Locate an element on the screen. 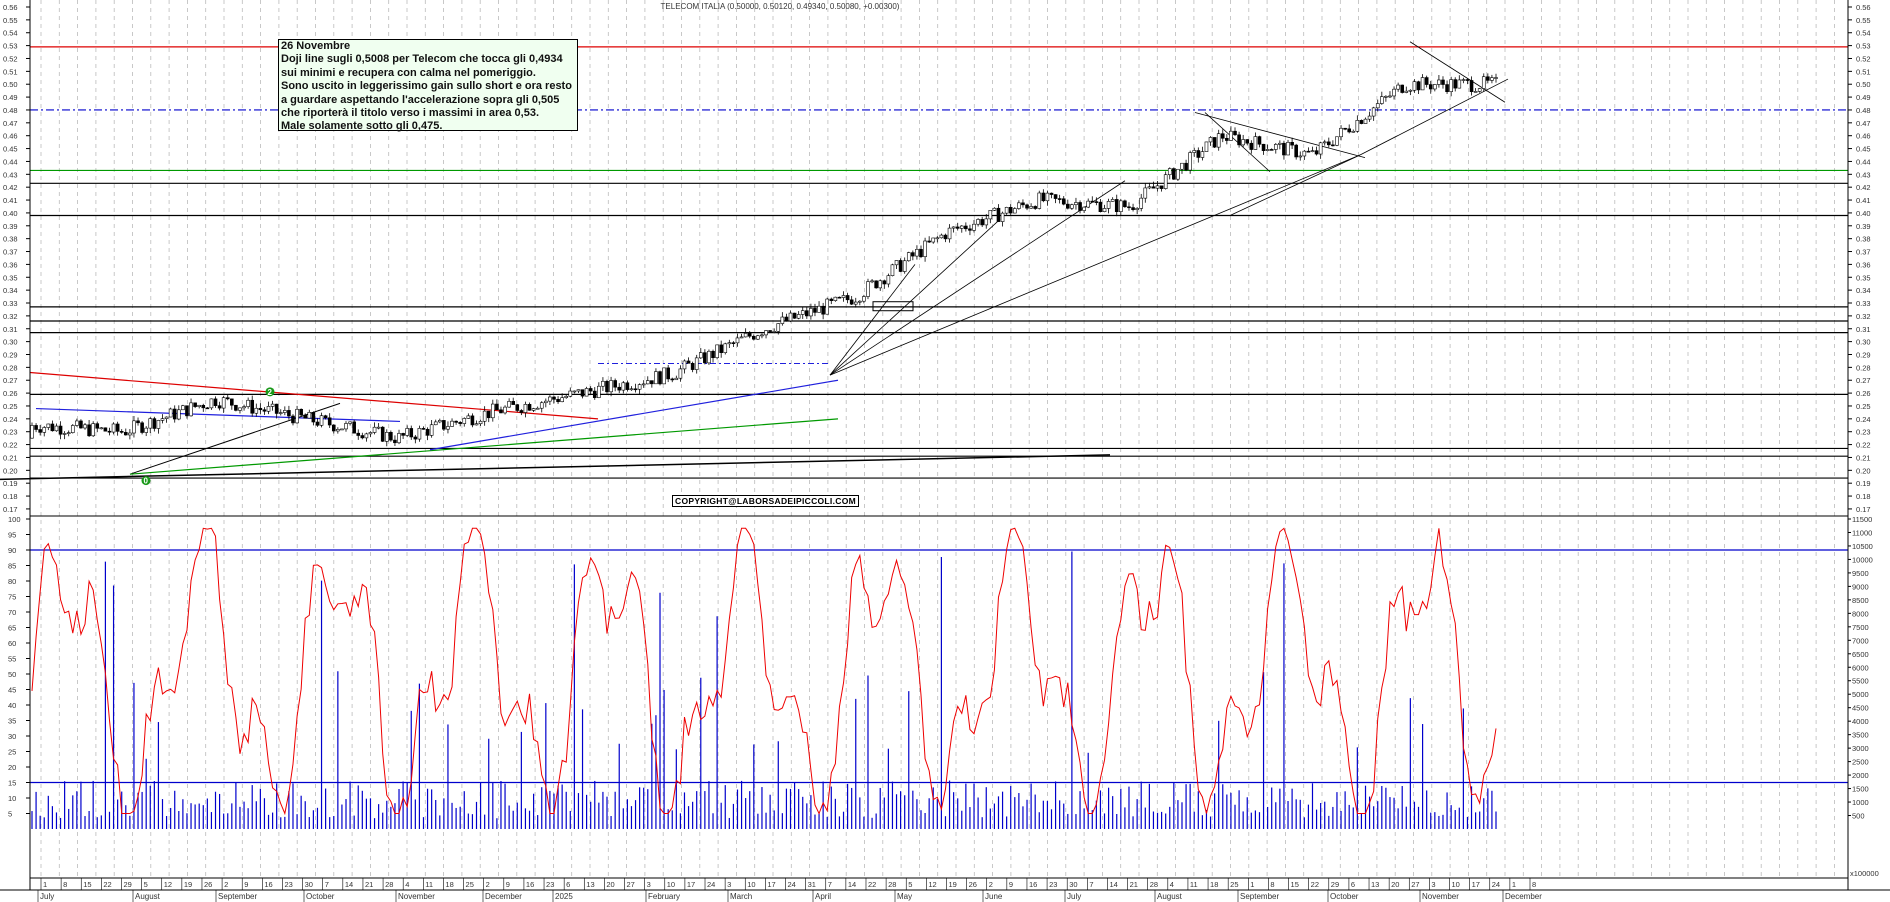  svg-text: 8 is located at coordinates (65, 884).